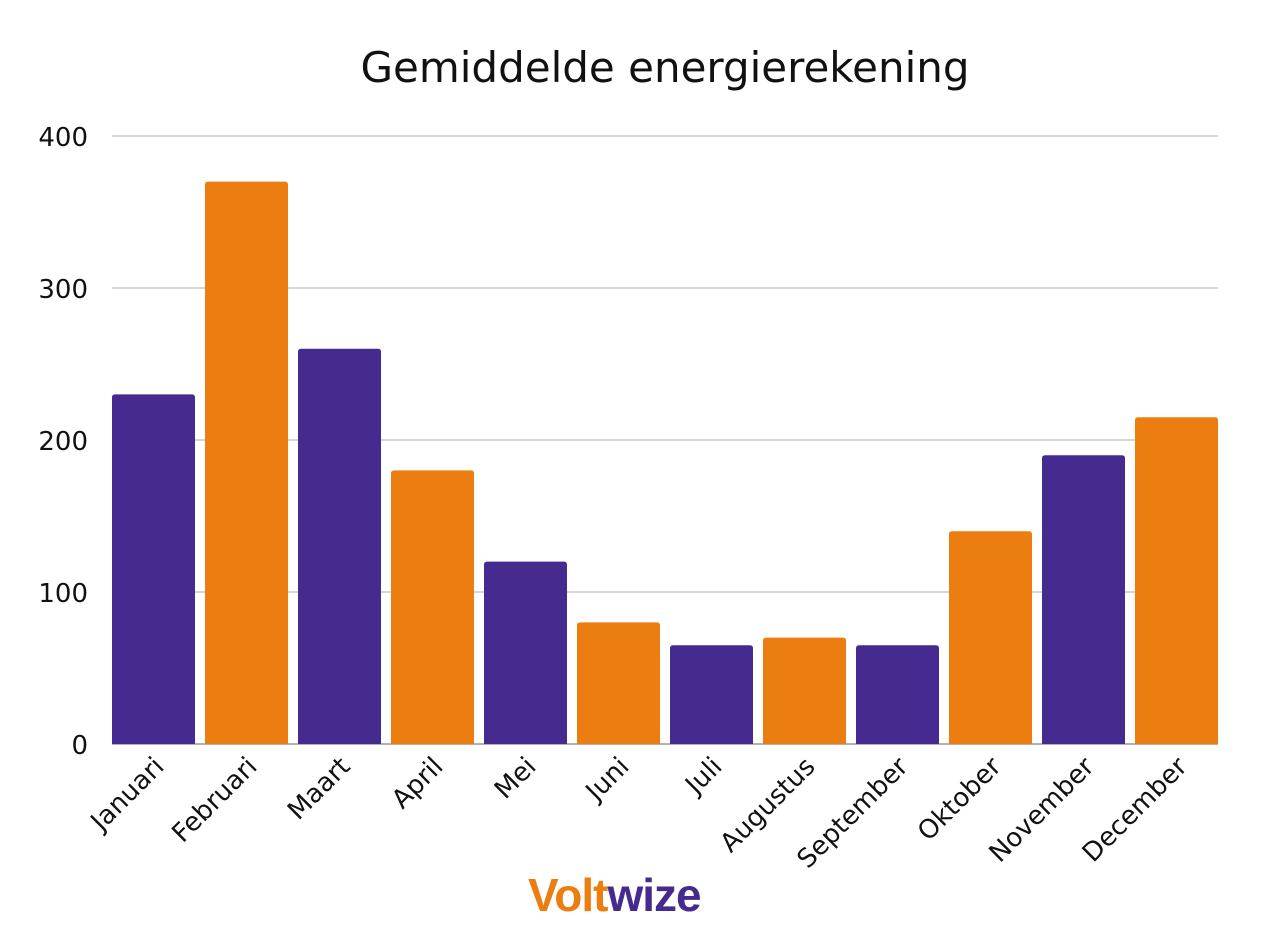 This screenshot has height=929, width=1281. I want to click on bar-februari, so click(246, 463).